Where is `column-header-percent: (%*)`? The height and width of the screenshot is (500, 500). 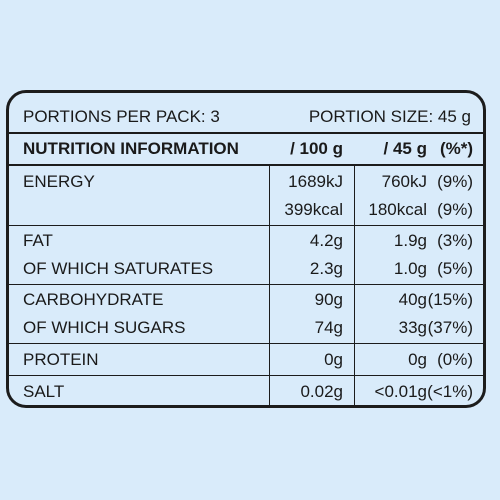
column-header-percent: (%*) is located at coordinates (456, 148).